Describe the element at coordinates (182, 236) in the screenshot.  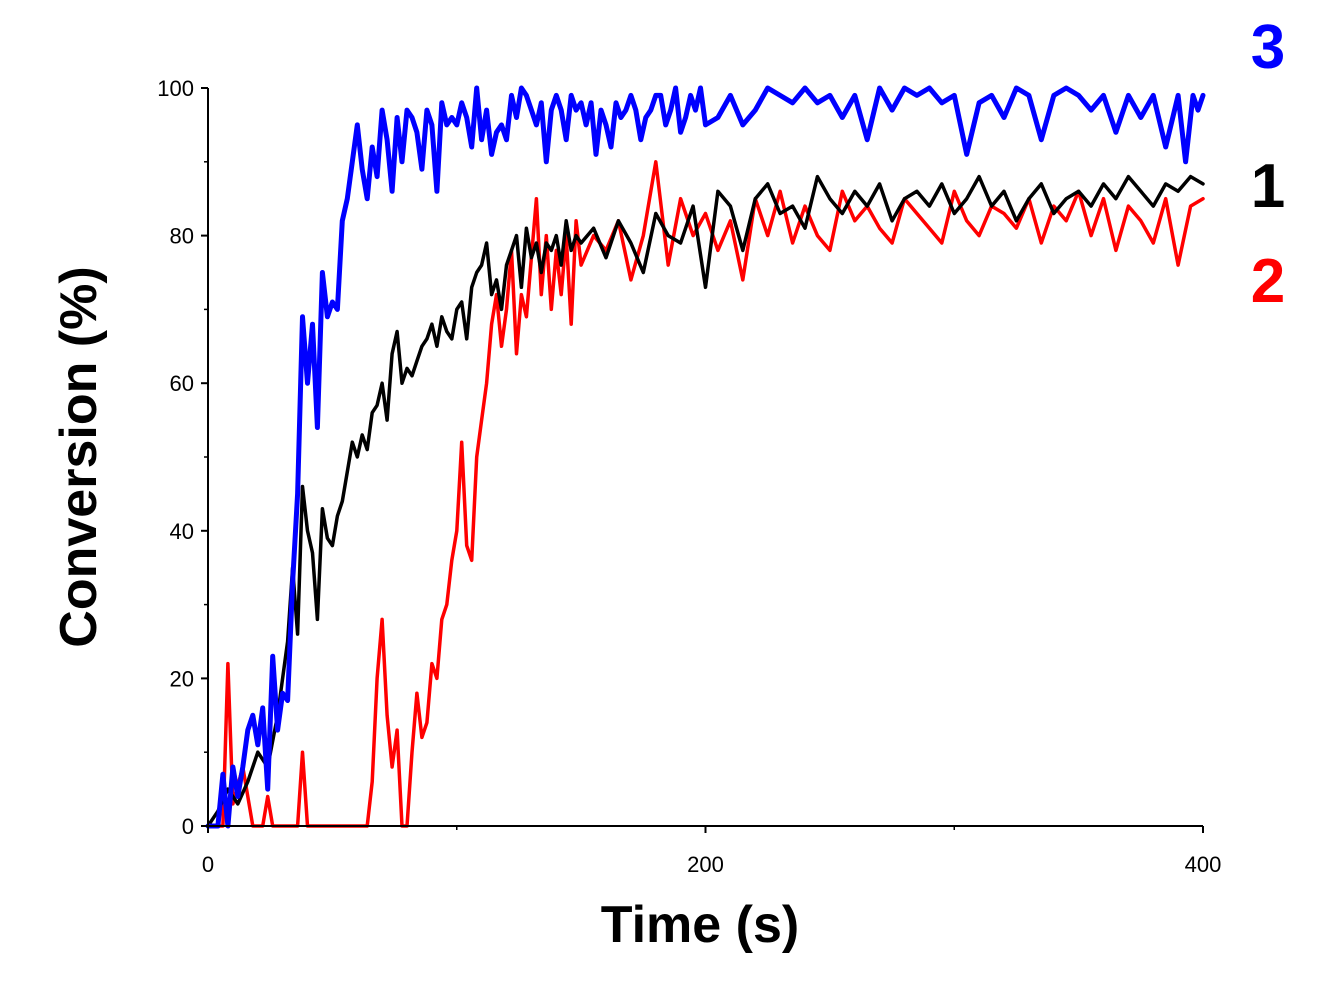
I see `y-tick-label: 80` at that location.